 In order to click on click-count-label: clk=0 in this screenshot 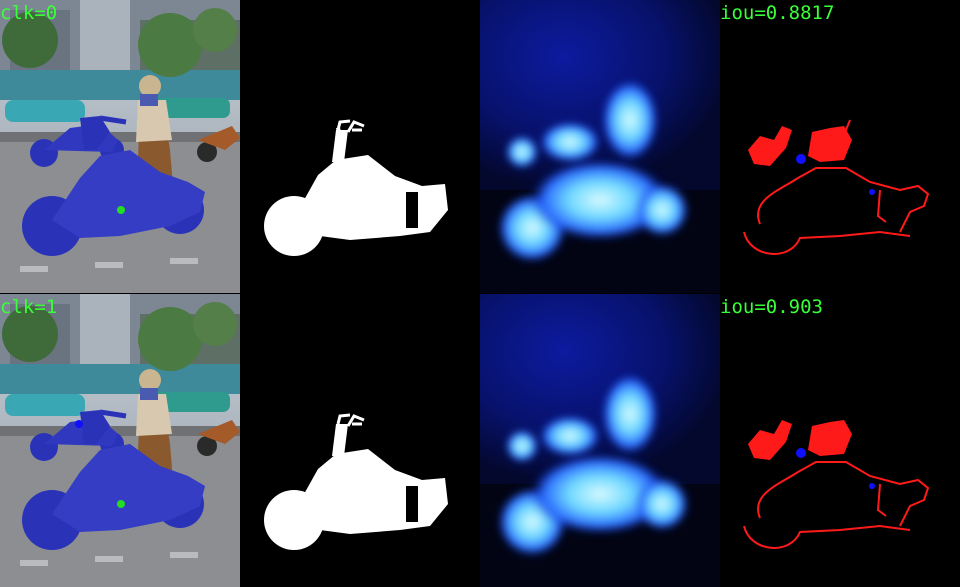, I will do `click(29, 13)`.